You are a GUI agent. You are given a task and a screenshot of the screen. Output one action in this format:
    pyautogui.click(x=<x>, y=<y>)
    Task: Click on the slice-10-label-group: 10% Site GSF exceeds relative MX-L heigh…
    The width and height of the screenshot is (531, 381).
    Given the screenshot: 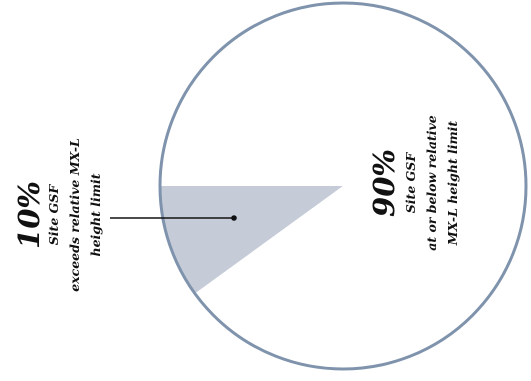 What is the action you would take?
    pyautogui.click(x=57, y=215)
    